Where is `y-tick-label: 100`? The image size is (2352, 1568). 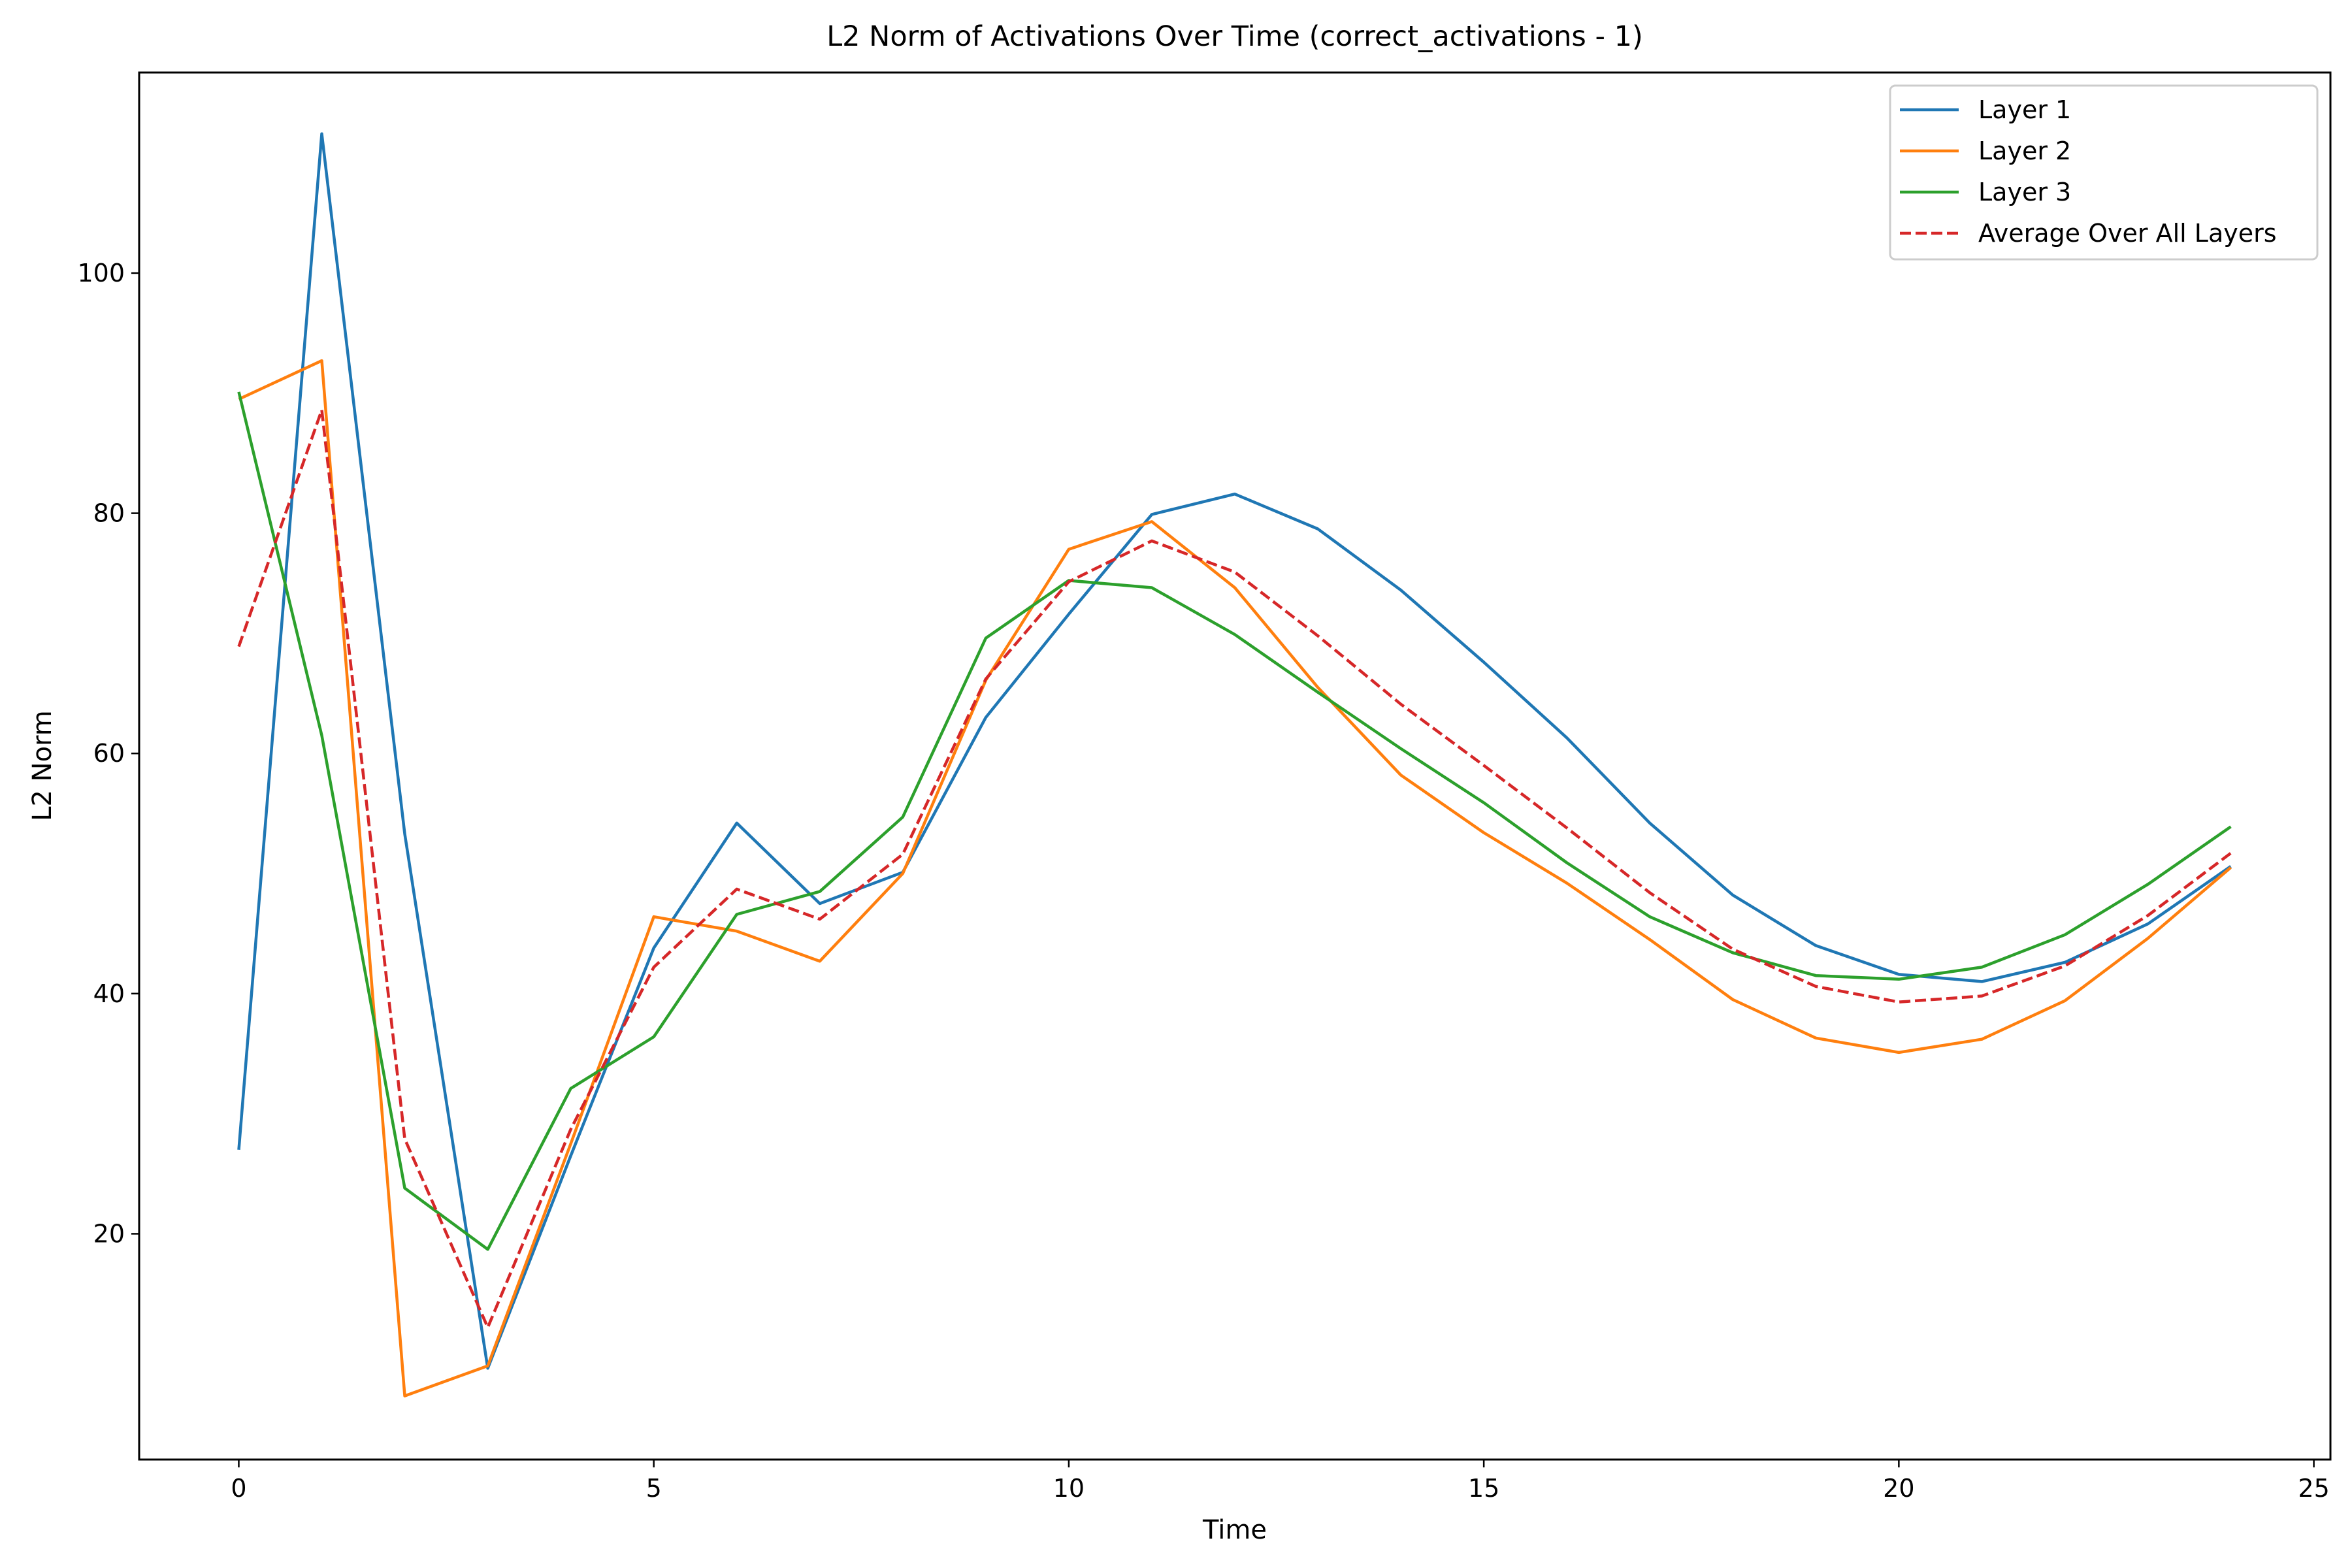 y-tick-label: 100 is located at coordinates (101, 273).